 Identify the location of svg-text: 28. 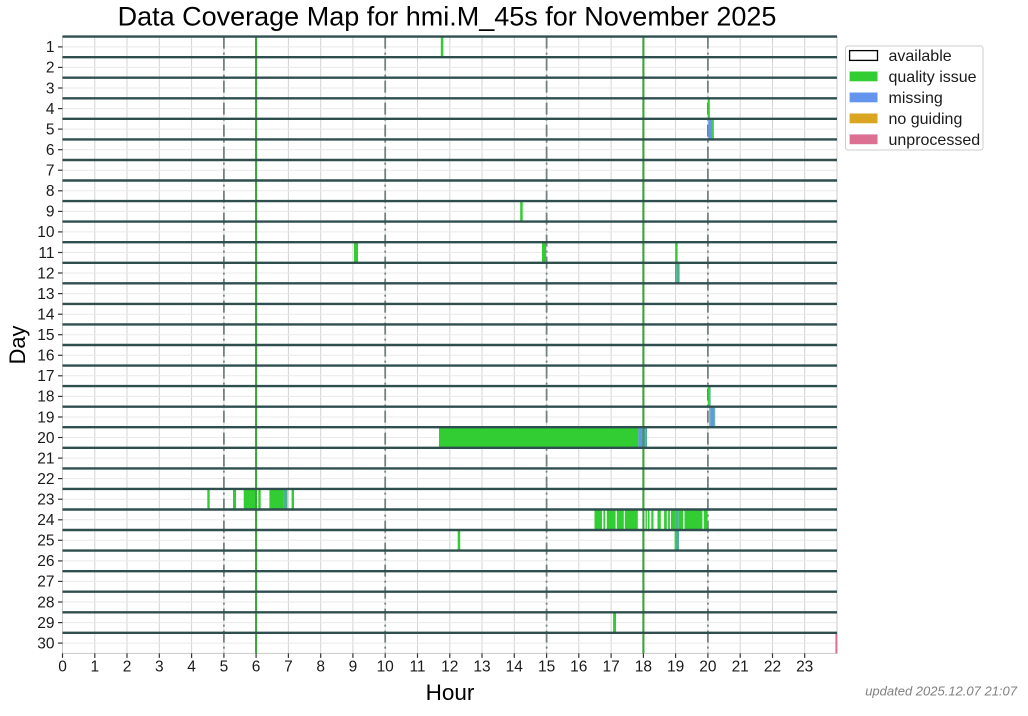
(45, 602).